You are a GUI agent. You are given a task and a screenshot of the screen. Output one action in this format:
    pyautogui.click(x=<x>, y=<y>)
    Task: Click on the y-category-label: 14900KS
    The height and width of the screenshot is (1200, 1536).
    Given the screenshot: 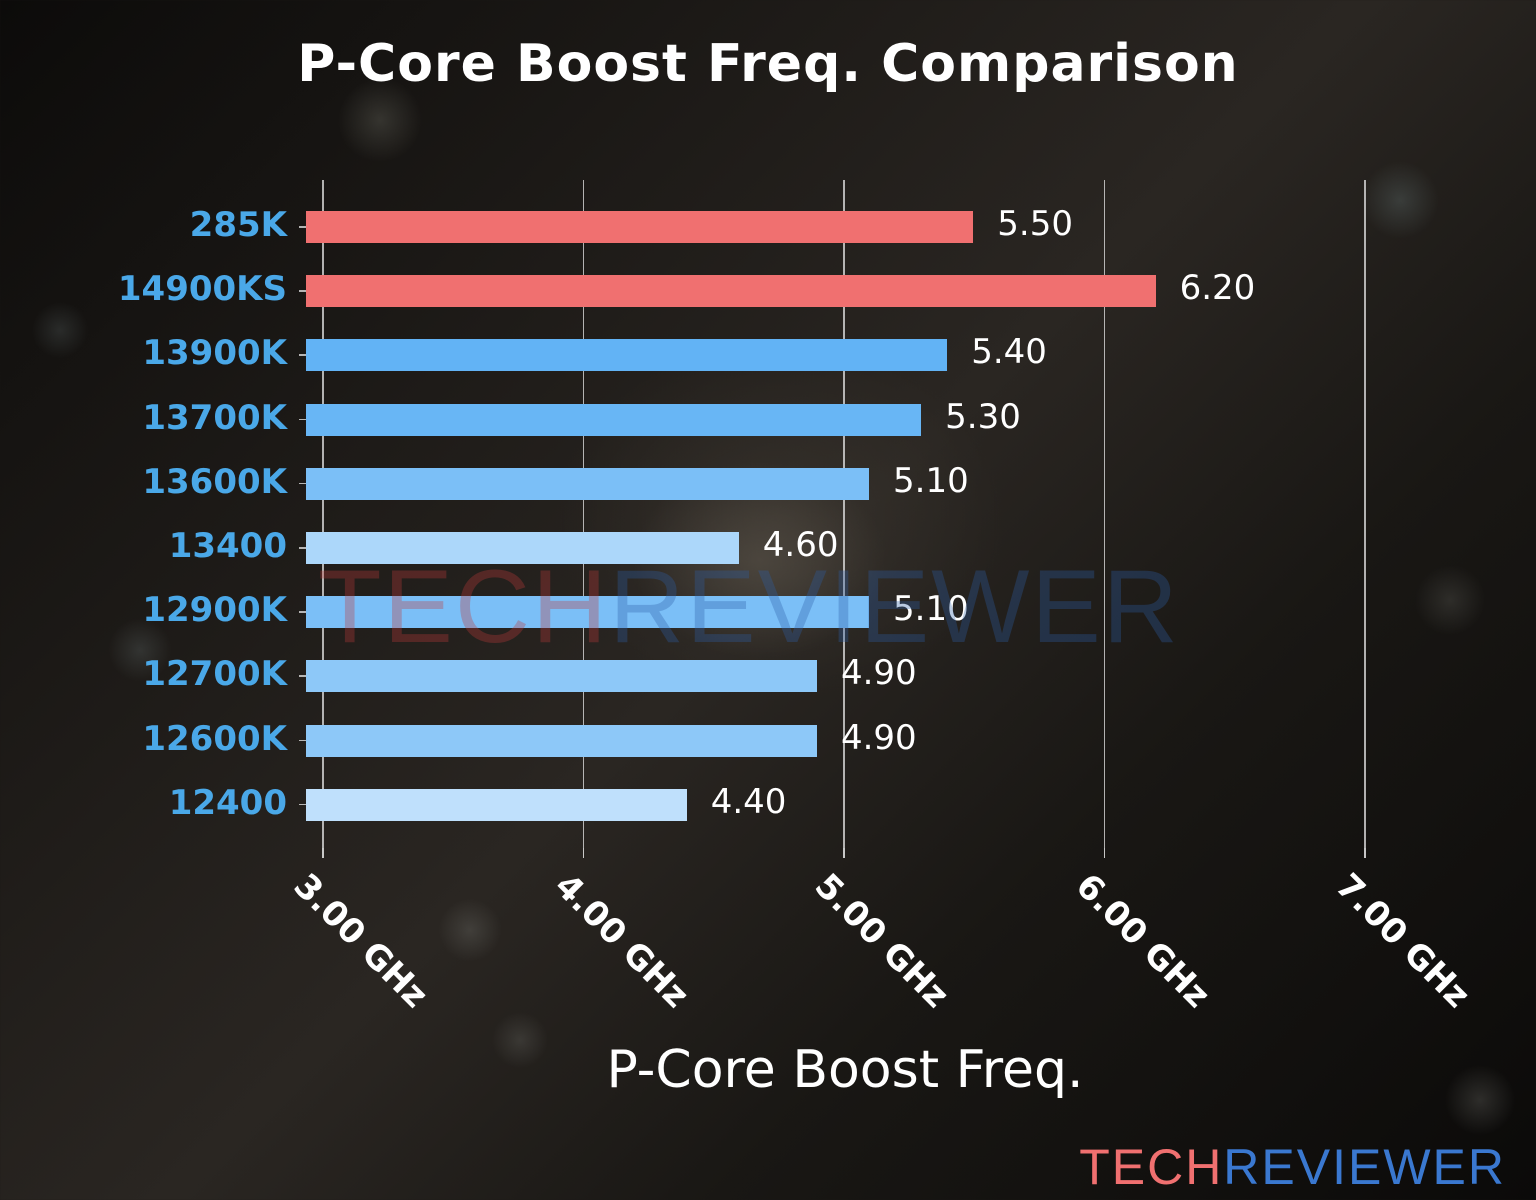 What is the action you would take?
    pyautogui.click(x=202, y=289)
    